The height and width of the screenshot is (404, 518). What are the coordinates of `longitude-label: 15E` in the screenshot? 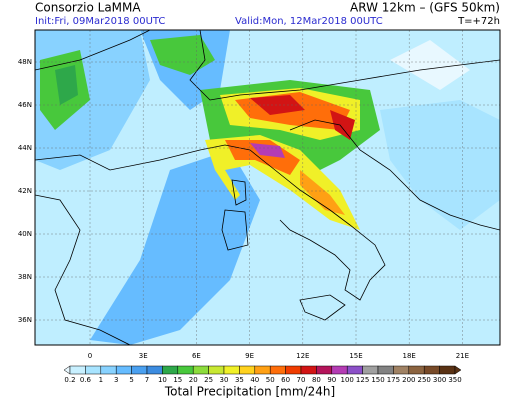 It's located at (355, 356).